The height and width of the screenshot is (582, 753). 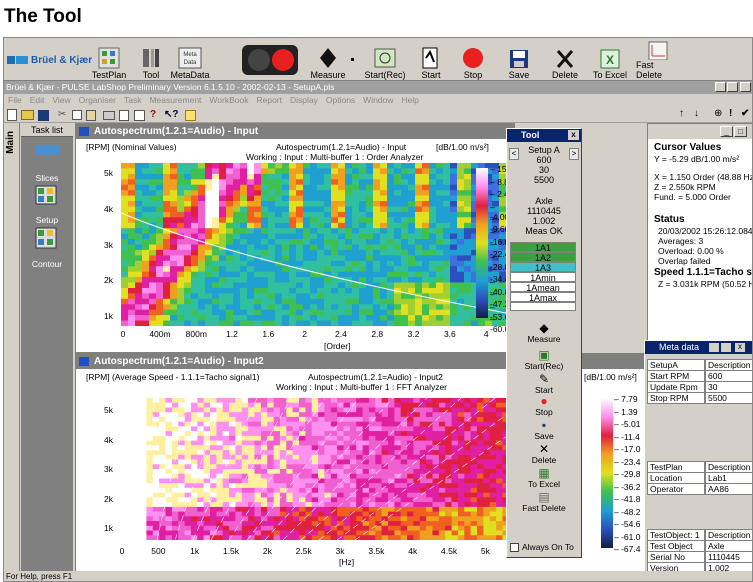 What do you see at coordinates (328, 60) in the screenshot?
I see `measure-button: Measure` at bounding box center [328, 60].